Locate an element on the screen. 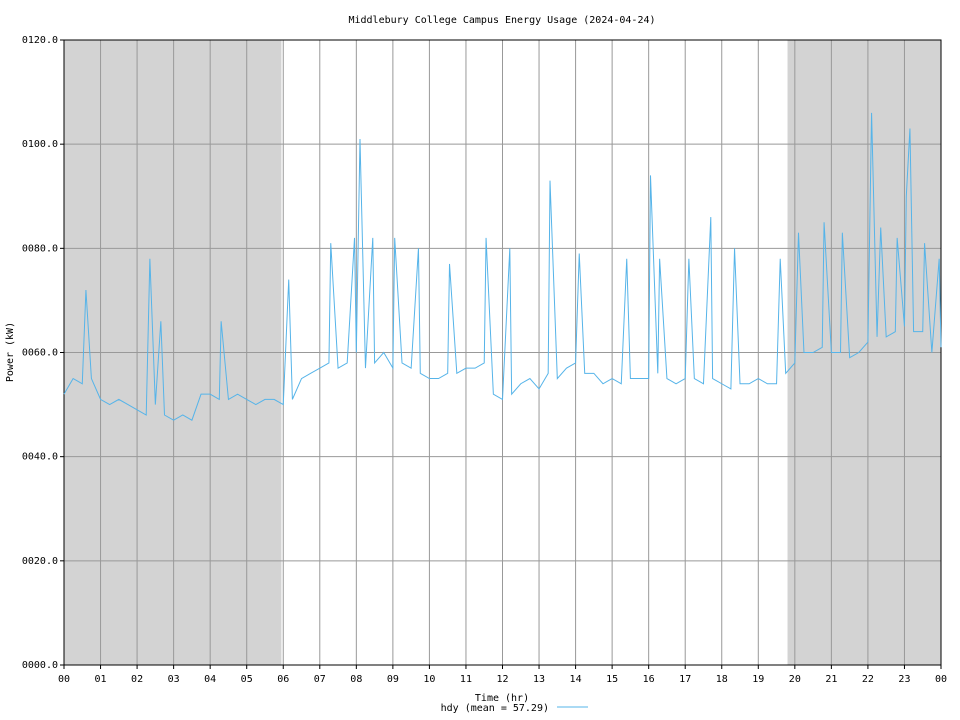 The height and width of the screenshot is (720, 960). x-tick-label: 06 is located at coordinates (283, 679).